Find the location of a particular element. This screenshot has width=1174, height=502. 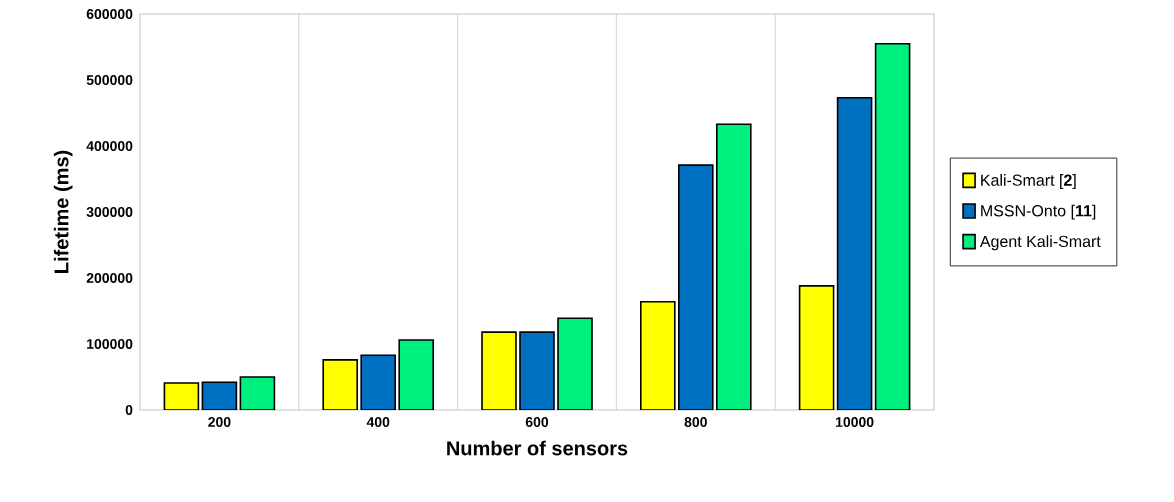

y-tick-label: 500000 is located at coordinates (109, 80).